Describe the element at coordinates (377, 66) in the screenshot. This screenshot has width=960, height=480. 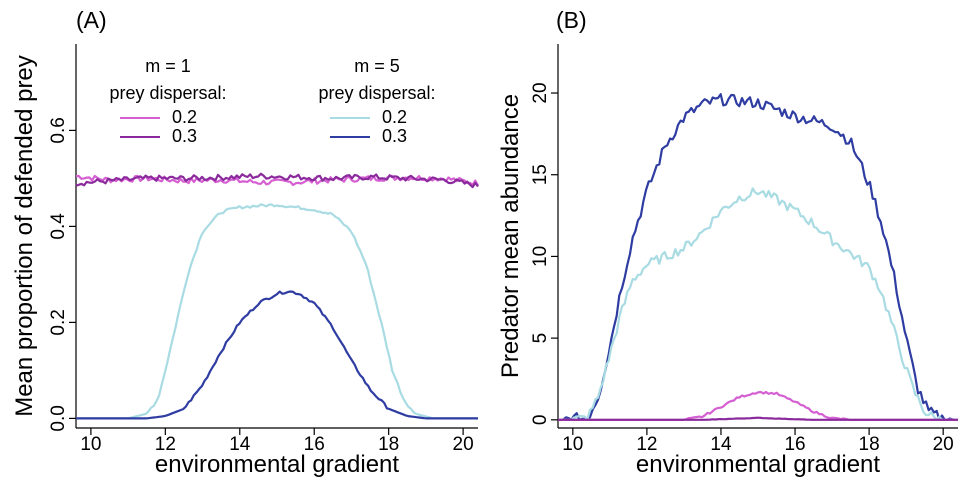
I see `legend-title: m = 5` at that location.